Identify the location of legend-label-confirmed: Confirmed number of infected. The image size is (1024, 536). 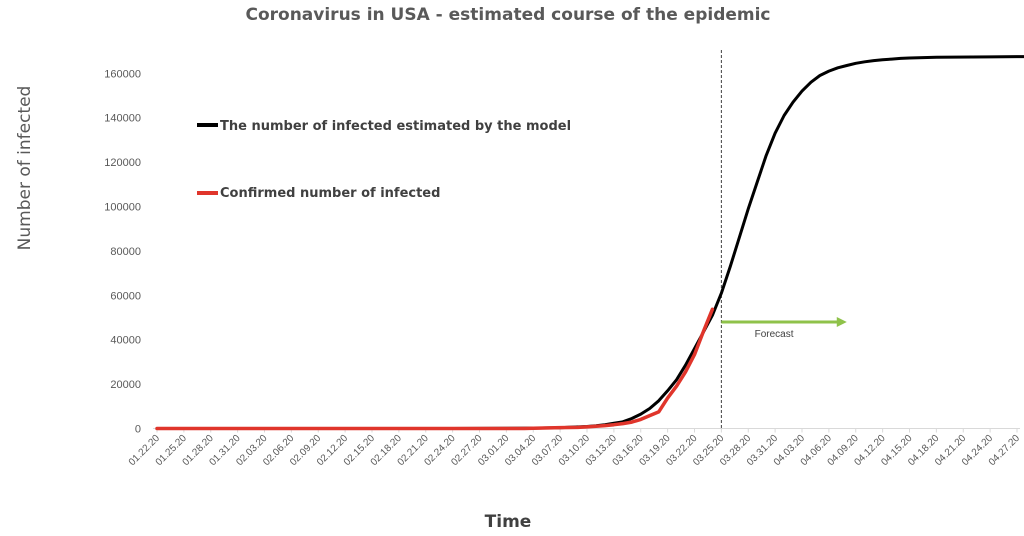
(330, 193).